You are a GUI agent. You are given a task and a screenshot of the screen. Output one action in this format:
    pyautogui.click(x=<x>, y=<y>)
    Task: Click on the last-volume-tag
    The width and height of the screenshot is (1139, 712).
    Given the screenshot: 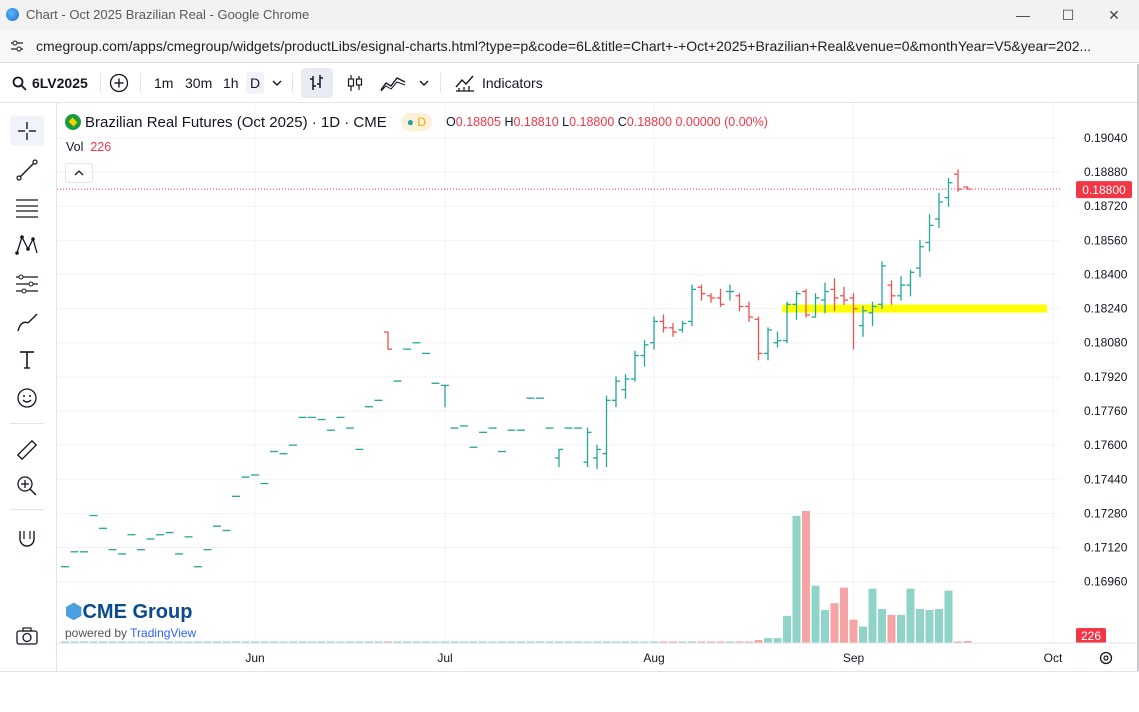 What is the action you would take?
    pyautogui.click(x=1091, y=635)
    